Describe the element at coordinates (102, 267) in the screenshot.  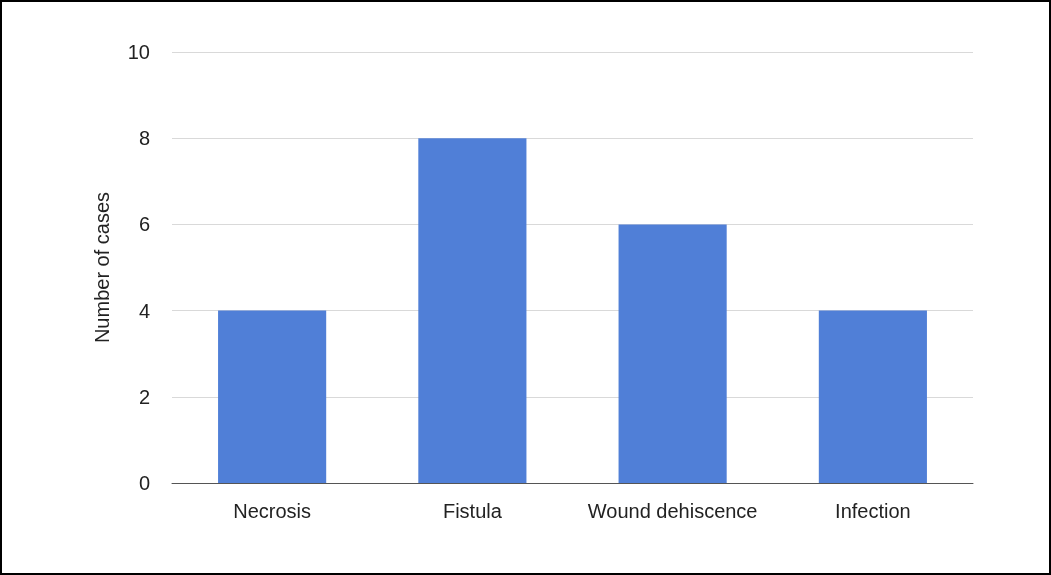
I see `y-axis-title: Number of cases` at that location.